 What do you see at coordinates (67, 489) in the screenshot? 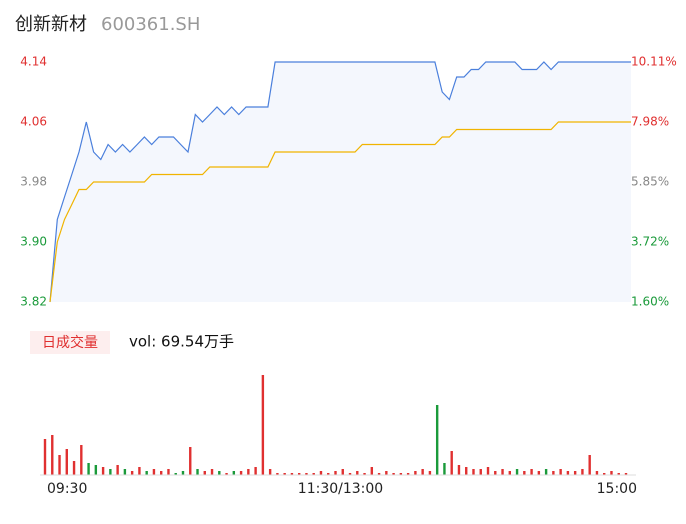
I see `x-tick-label: 09:30` at bounding box center [67, 489].